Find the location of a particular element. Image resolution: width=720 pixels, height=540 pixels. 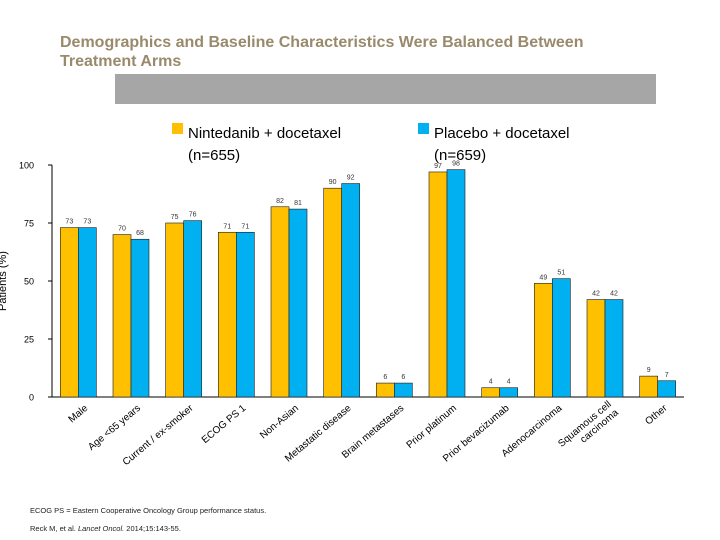

value-label-nintedanib-2: 75 is located at coordinates (175, 217).